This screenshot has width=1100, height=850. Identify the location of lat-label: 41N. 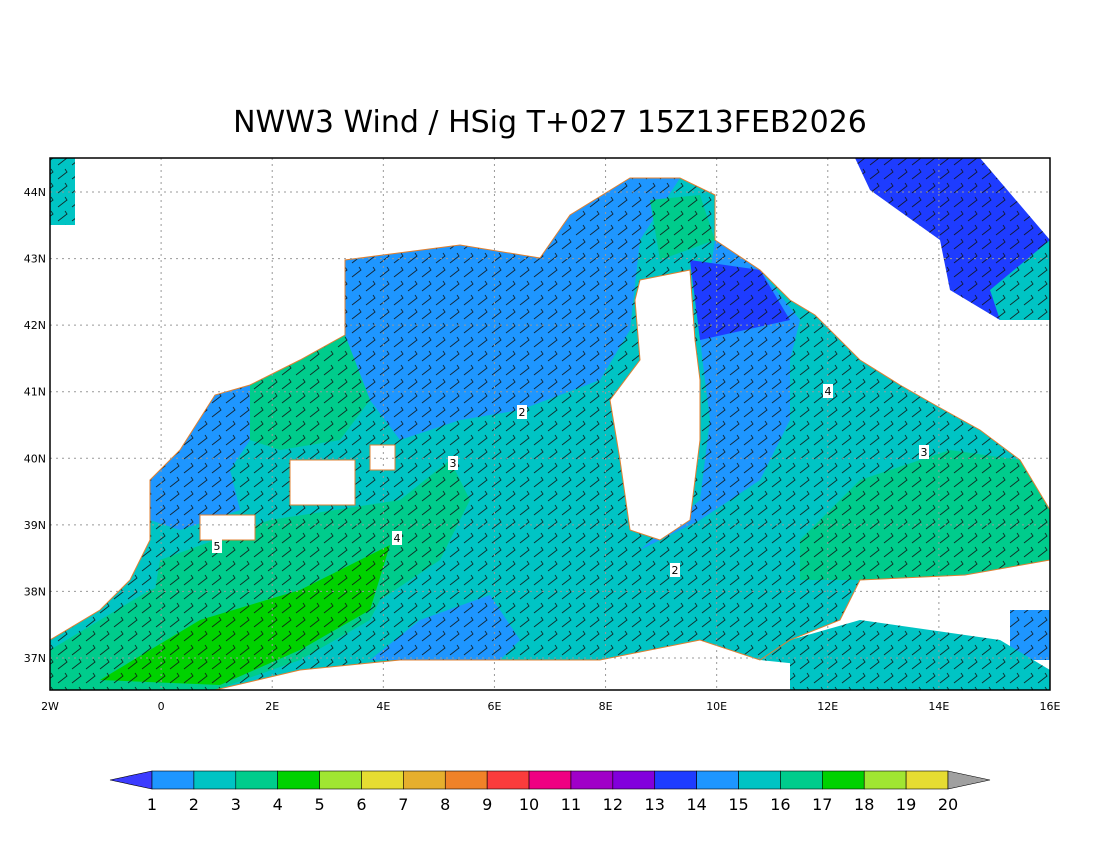
(35, 392).